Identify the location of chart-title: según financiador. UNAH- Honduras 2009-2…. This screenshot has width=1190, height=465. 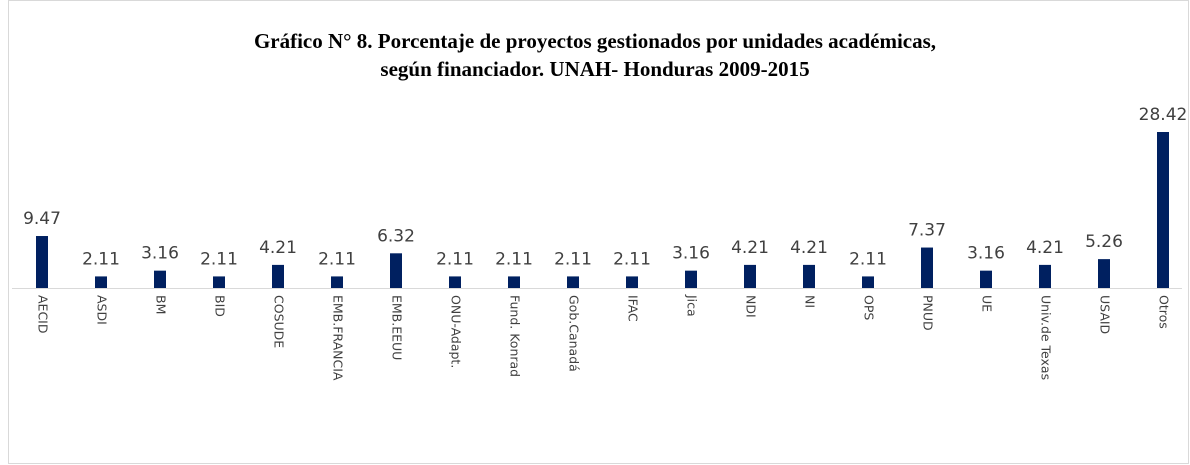
(594, 69).